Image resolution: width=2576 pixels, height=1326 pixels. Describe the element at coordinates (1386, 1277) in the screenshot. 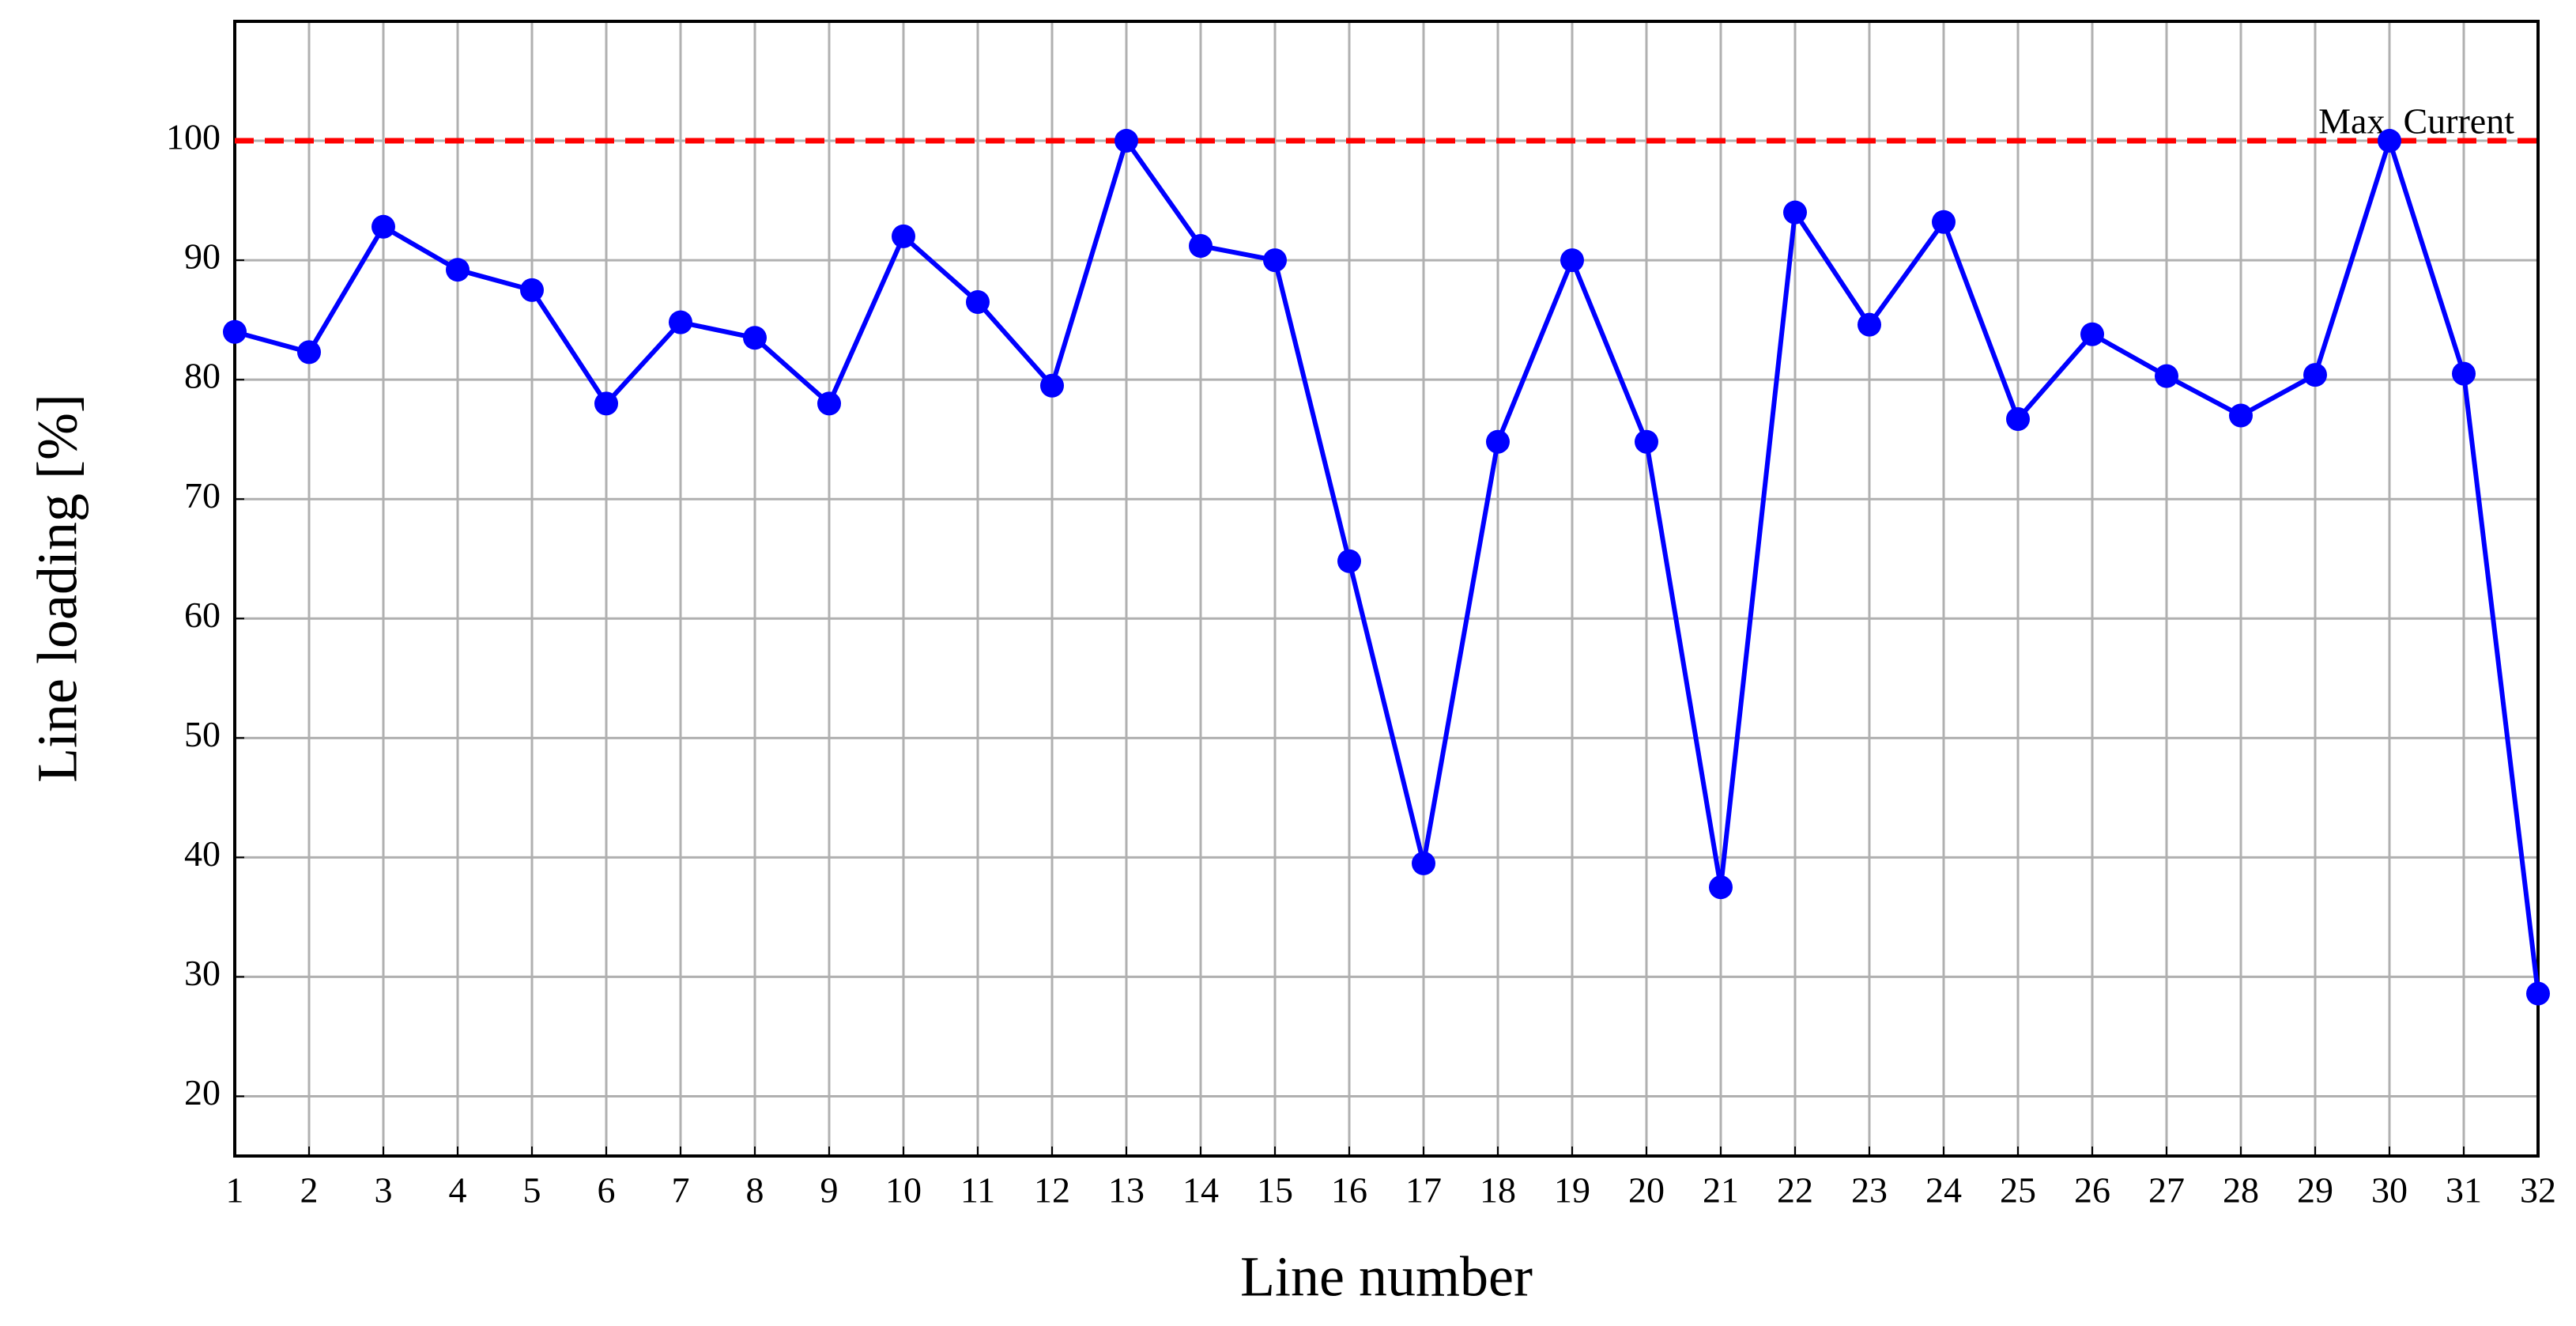

I see `x-axis-label: Line number` at that location.